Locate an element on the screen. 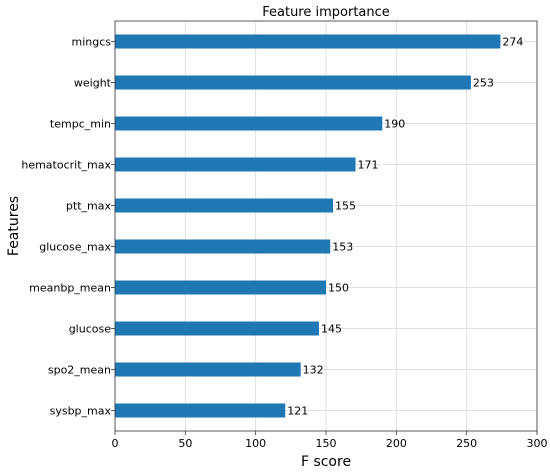 This screenshot has height=472, width=550. y-tick-label: glucose_max is located at coordinates (75, 247).